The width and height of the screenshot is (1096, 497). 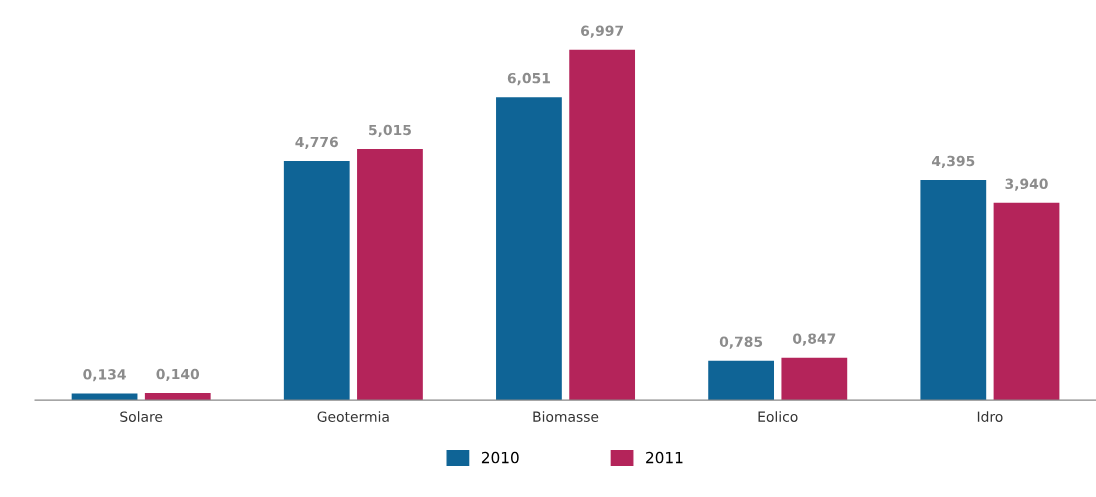 I want to click on data-label: 5,015, so click(x=390, y=131).